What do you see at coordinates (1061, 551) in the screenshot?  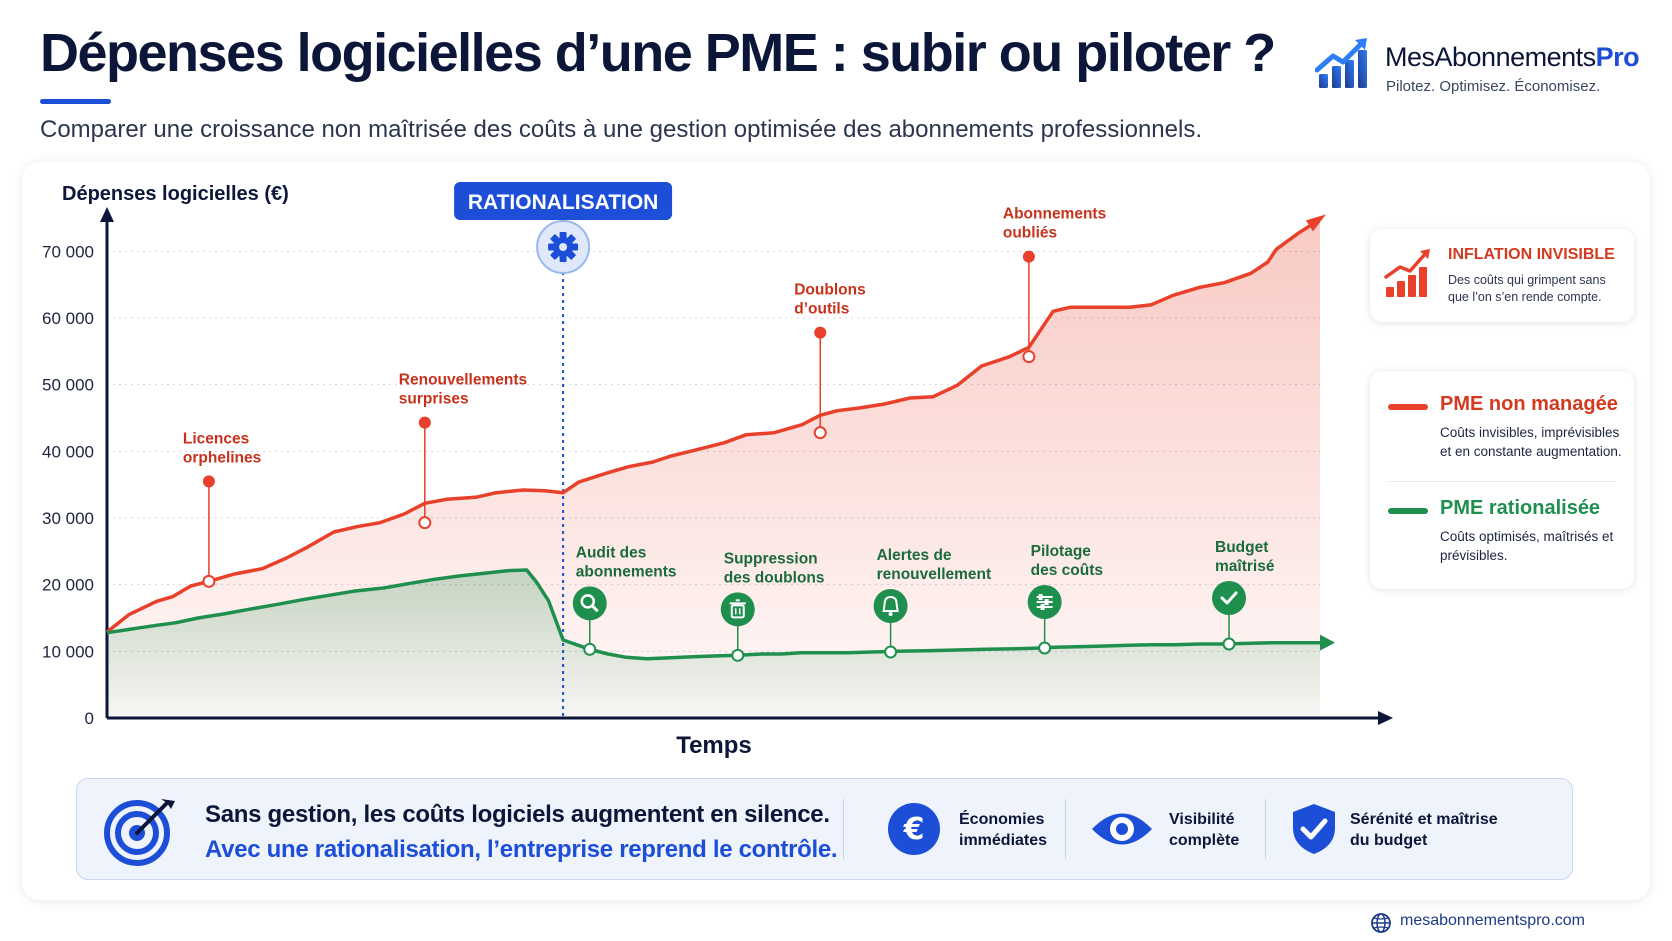 I see `annotation-label: Pilotage` at bounding box center [1061, 551].